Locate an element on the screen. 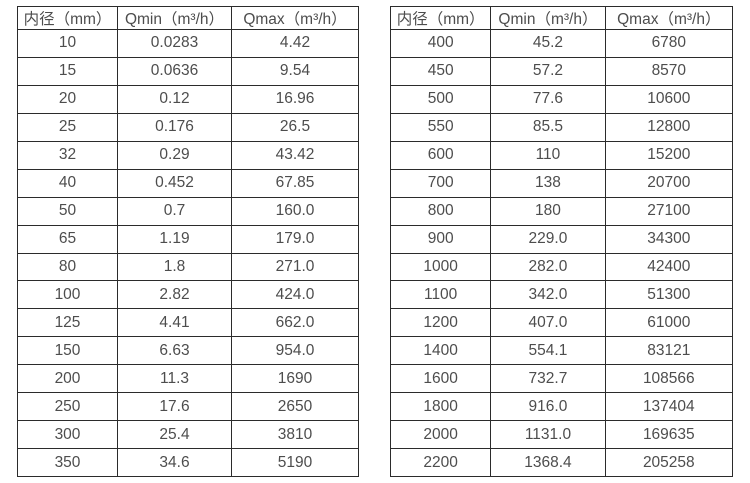 Image resolution: width=750 pixels, height=483 pixels. table-cell: 27100 is located at coordinates (669, 211).